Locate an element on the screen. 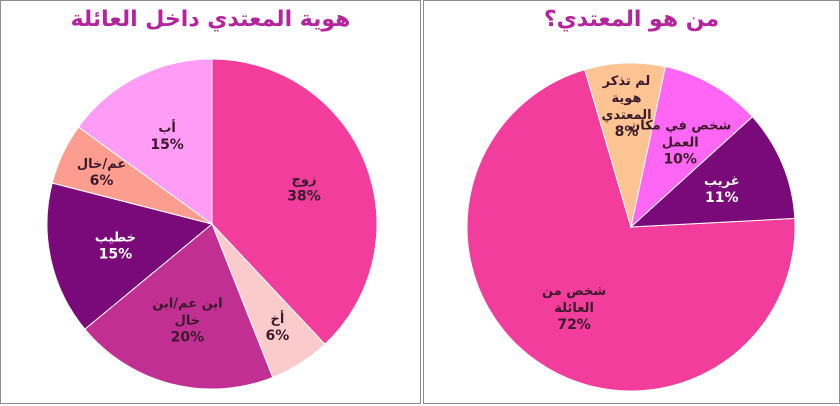  chart-title: من هو المعتدي؟ is located at coordinates (631, 19).